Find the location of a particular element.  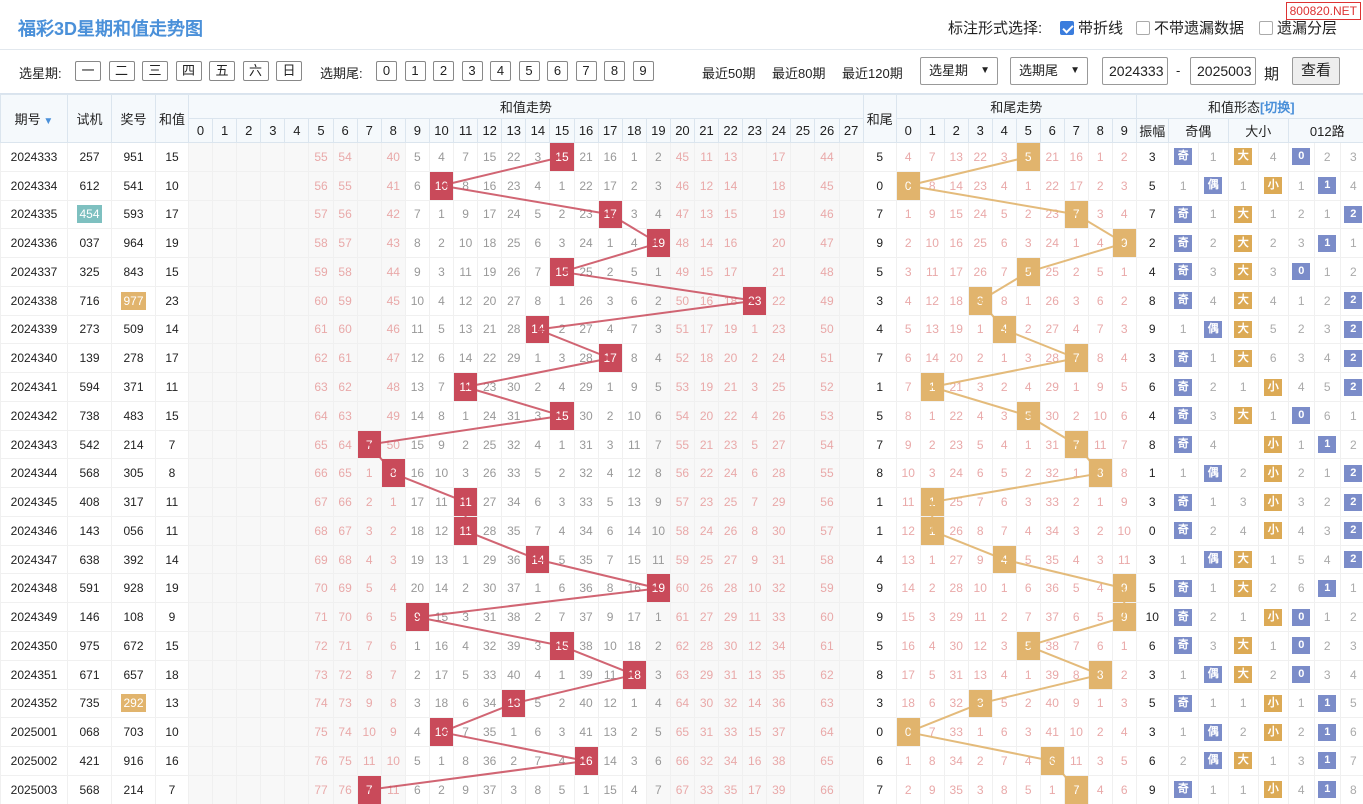

query-button: 查看 is located at coordinates (1316, 71).